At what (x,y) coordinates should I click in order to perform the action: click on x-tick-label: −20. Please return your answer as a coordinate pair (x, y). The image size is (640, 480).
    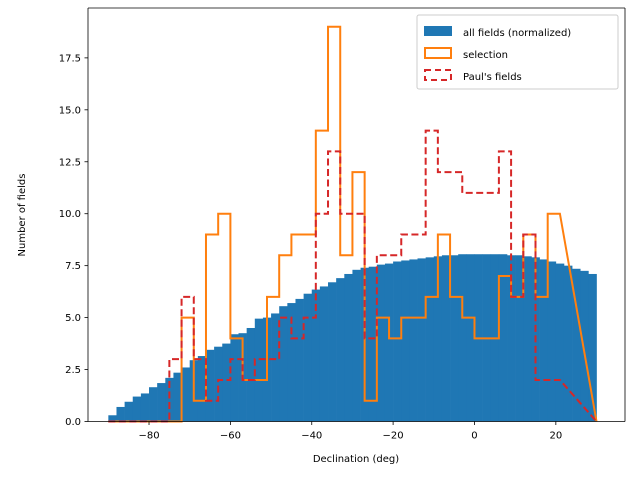
    Looking at the image, I should click on (393, 436).